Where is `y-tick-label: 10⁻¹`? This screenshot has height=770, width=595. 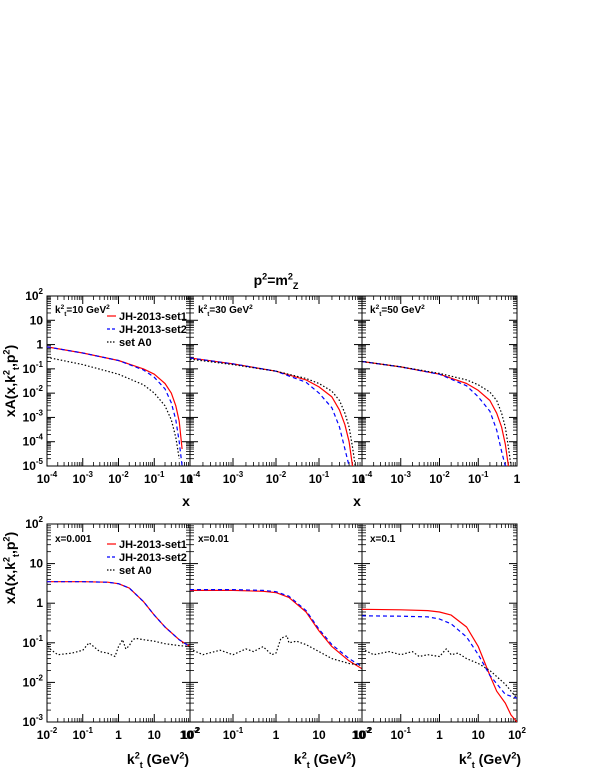 y-tick-label: 10⁻¹ is located at coordinates (33, 642).